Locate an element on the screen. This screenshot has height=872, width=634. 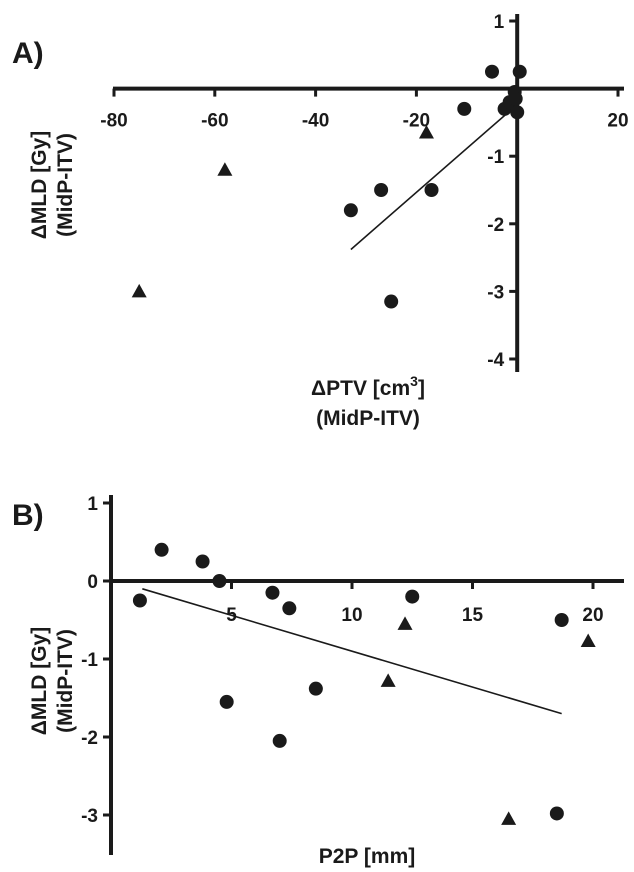
a-x-tick-label: -20 is located at coordinates (416, 121).